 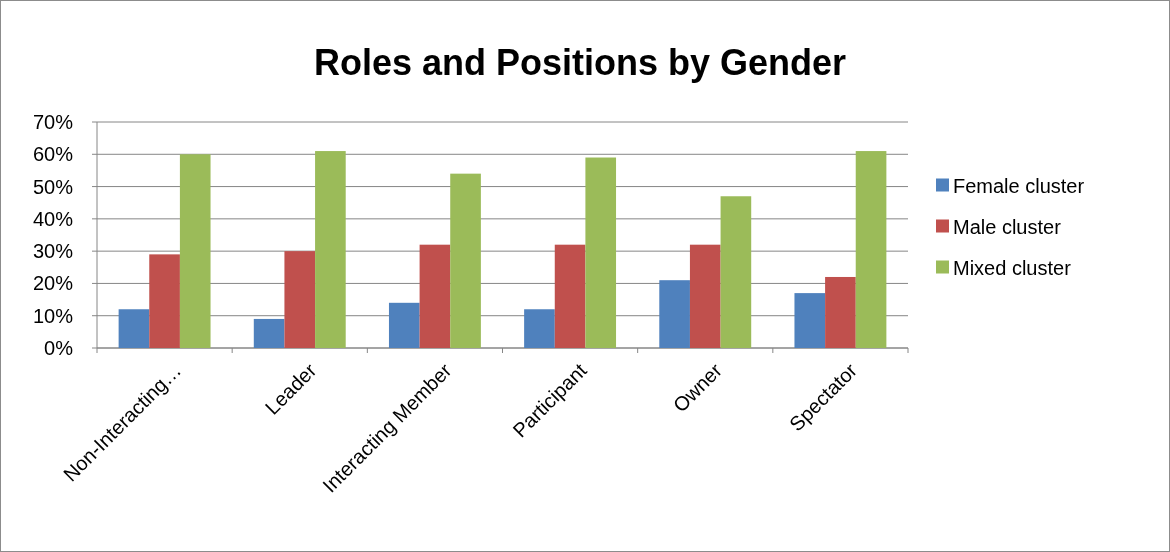 What do you see at coordinates (580, 62) in the screenshot?
I see `chart-title: Roles and Positions by Gender` at bounding box center [580, 62].